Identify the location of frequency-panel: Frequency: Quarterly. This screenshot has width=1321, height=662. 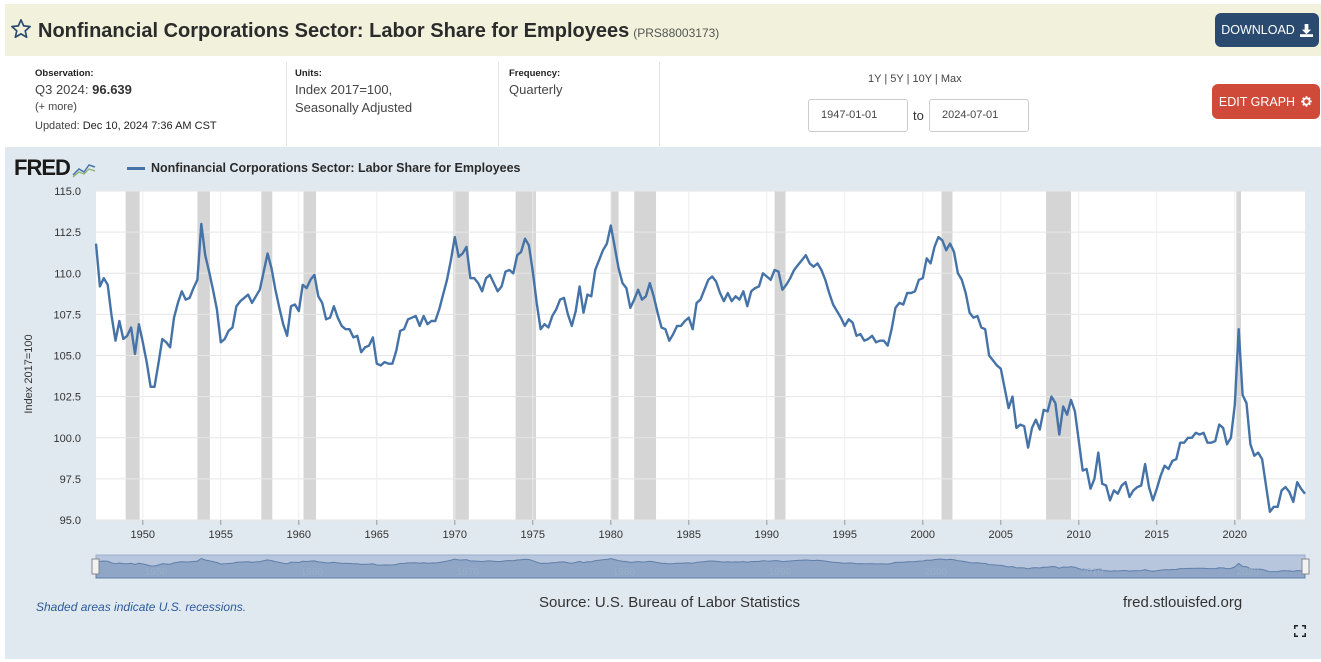
(579, 104).